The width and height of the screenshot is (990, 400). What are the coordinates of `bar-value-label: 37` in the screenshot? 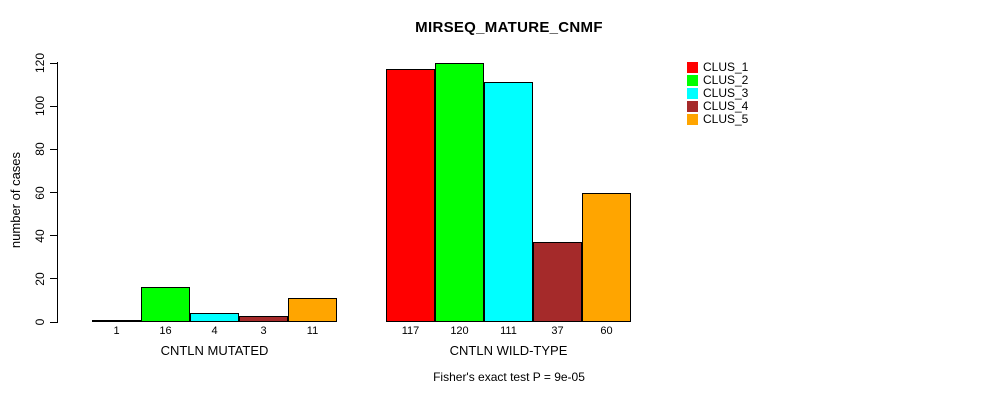 It's located at (557, 331).